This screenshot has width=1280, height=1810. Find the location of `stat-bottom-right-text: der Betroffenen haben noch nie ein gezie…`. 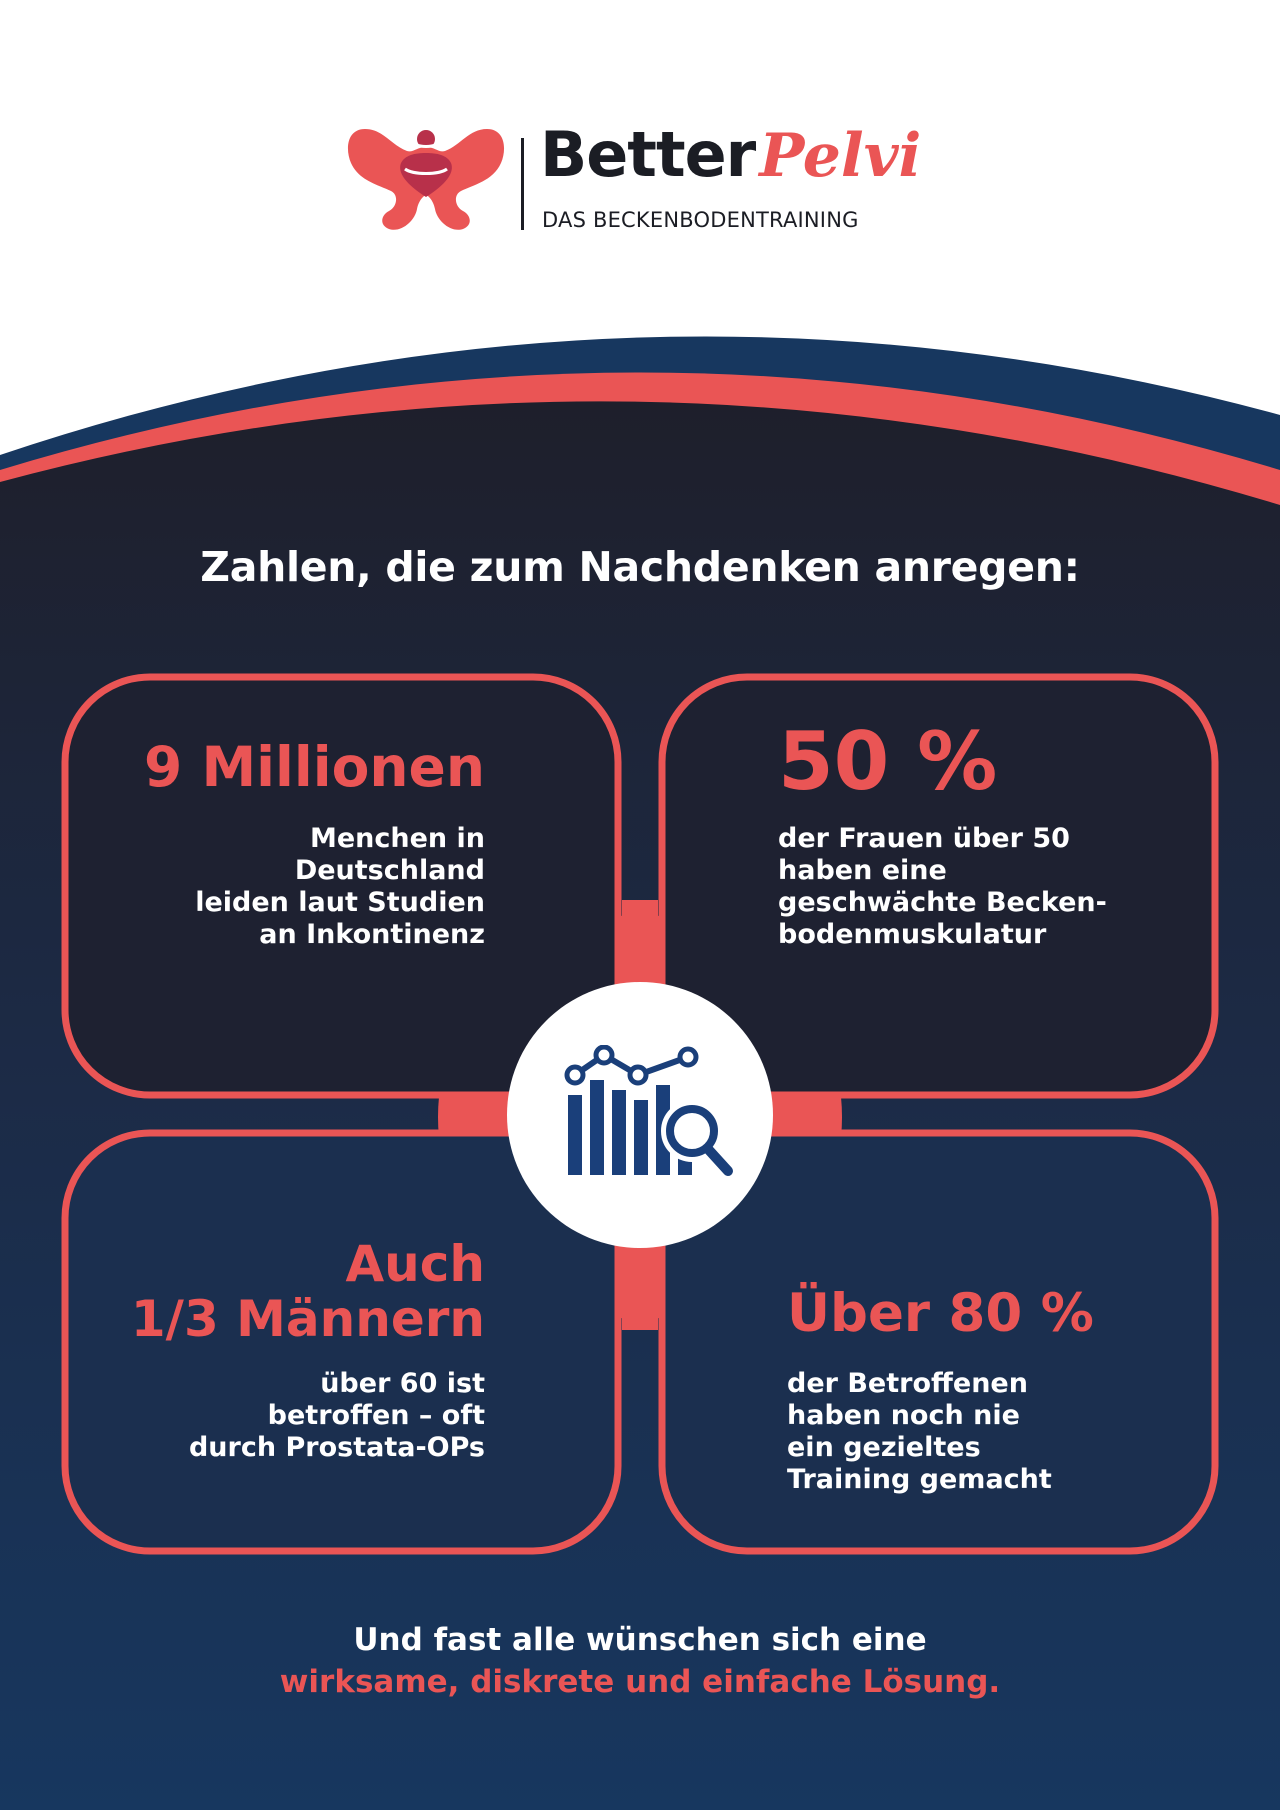

stat-bottom-right-text: der Betroffenen haben noch nie ein gezie… is located at coordinates (919, 1431).